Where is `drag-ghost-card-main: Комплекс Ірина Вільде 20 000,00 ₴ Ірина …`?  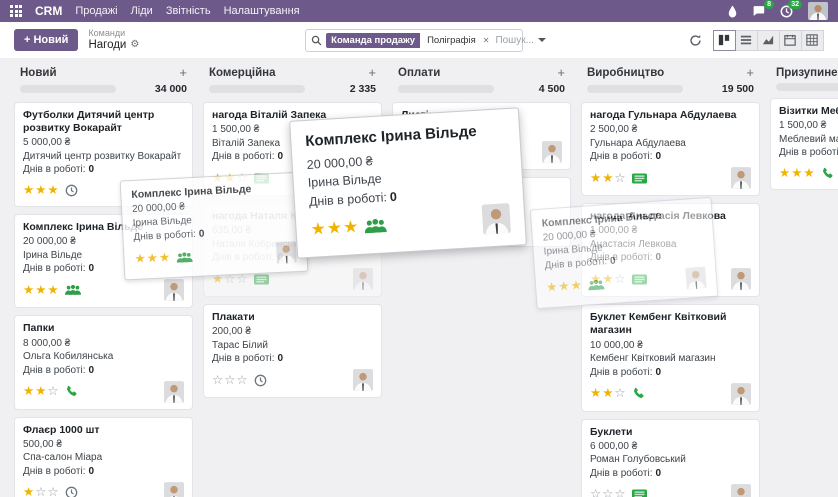
drag-ghost-card-main: Комплекс Ірина Вільде 20 000,00 ₴ Ірина … is located at coordinates (408, 183).